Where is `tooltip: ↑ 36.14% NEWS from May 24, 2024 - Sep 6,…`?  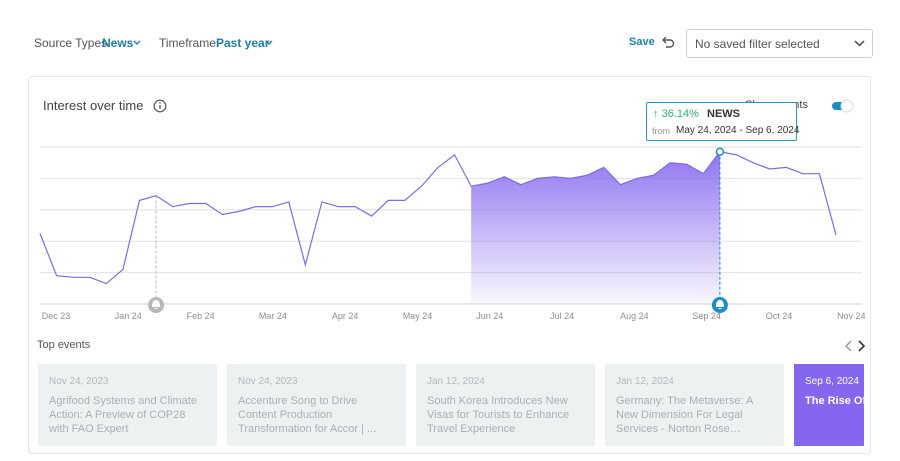
tooltip: ↑ 36.14% NEWS from May 24, 2024 - Sep 6,… is located at coordinates (723, 121).